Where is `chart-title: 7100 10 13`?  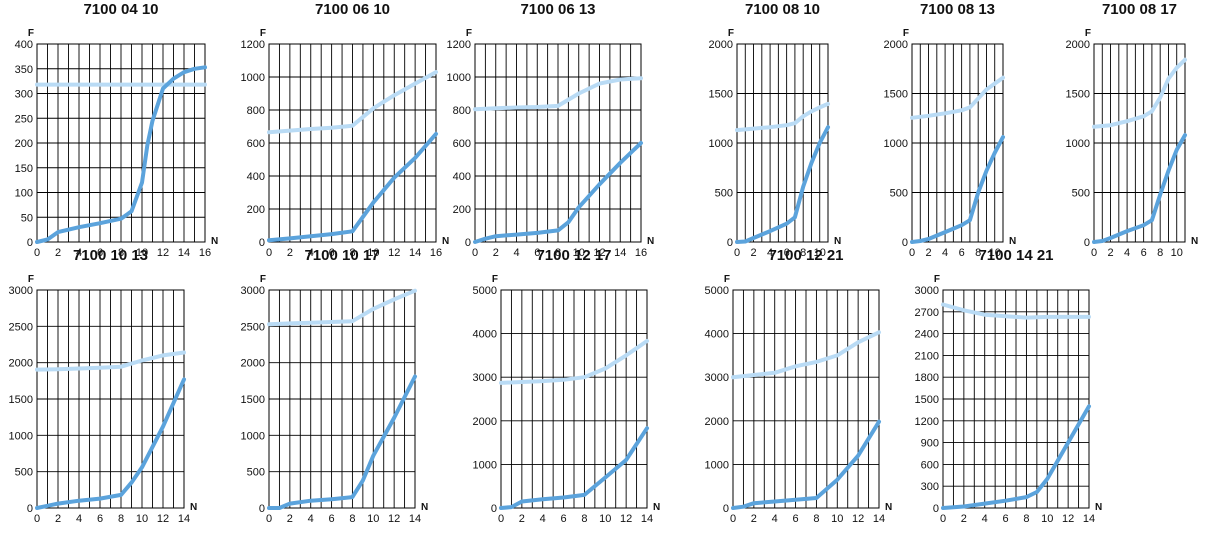 chart-title: 7100 10 13 is located at coordinates (110, 255).